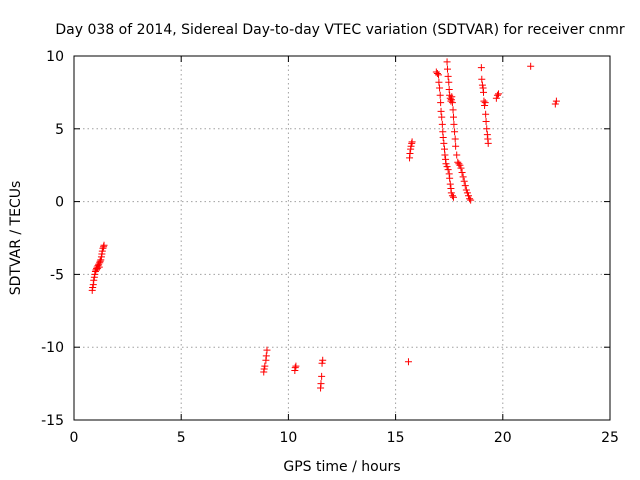 The image size is (640, 480). What do you see at coordinates (59, 130) in the screenshot?
I see `y-tick-label: 5` at bounding box center [59, 130].